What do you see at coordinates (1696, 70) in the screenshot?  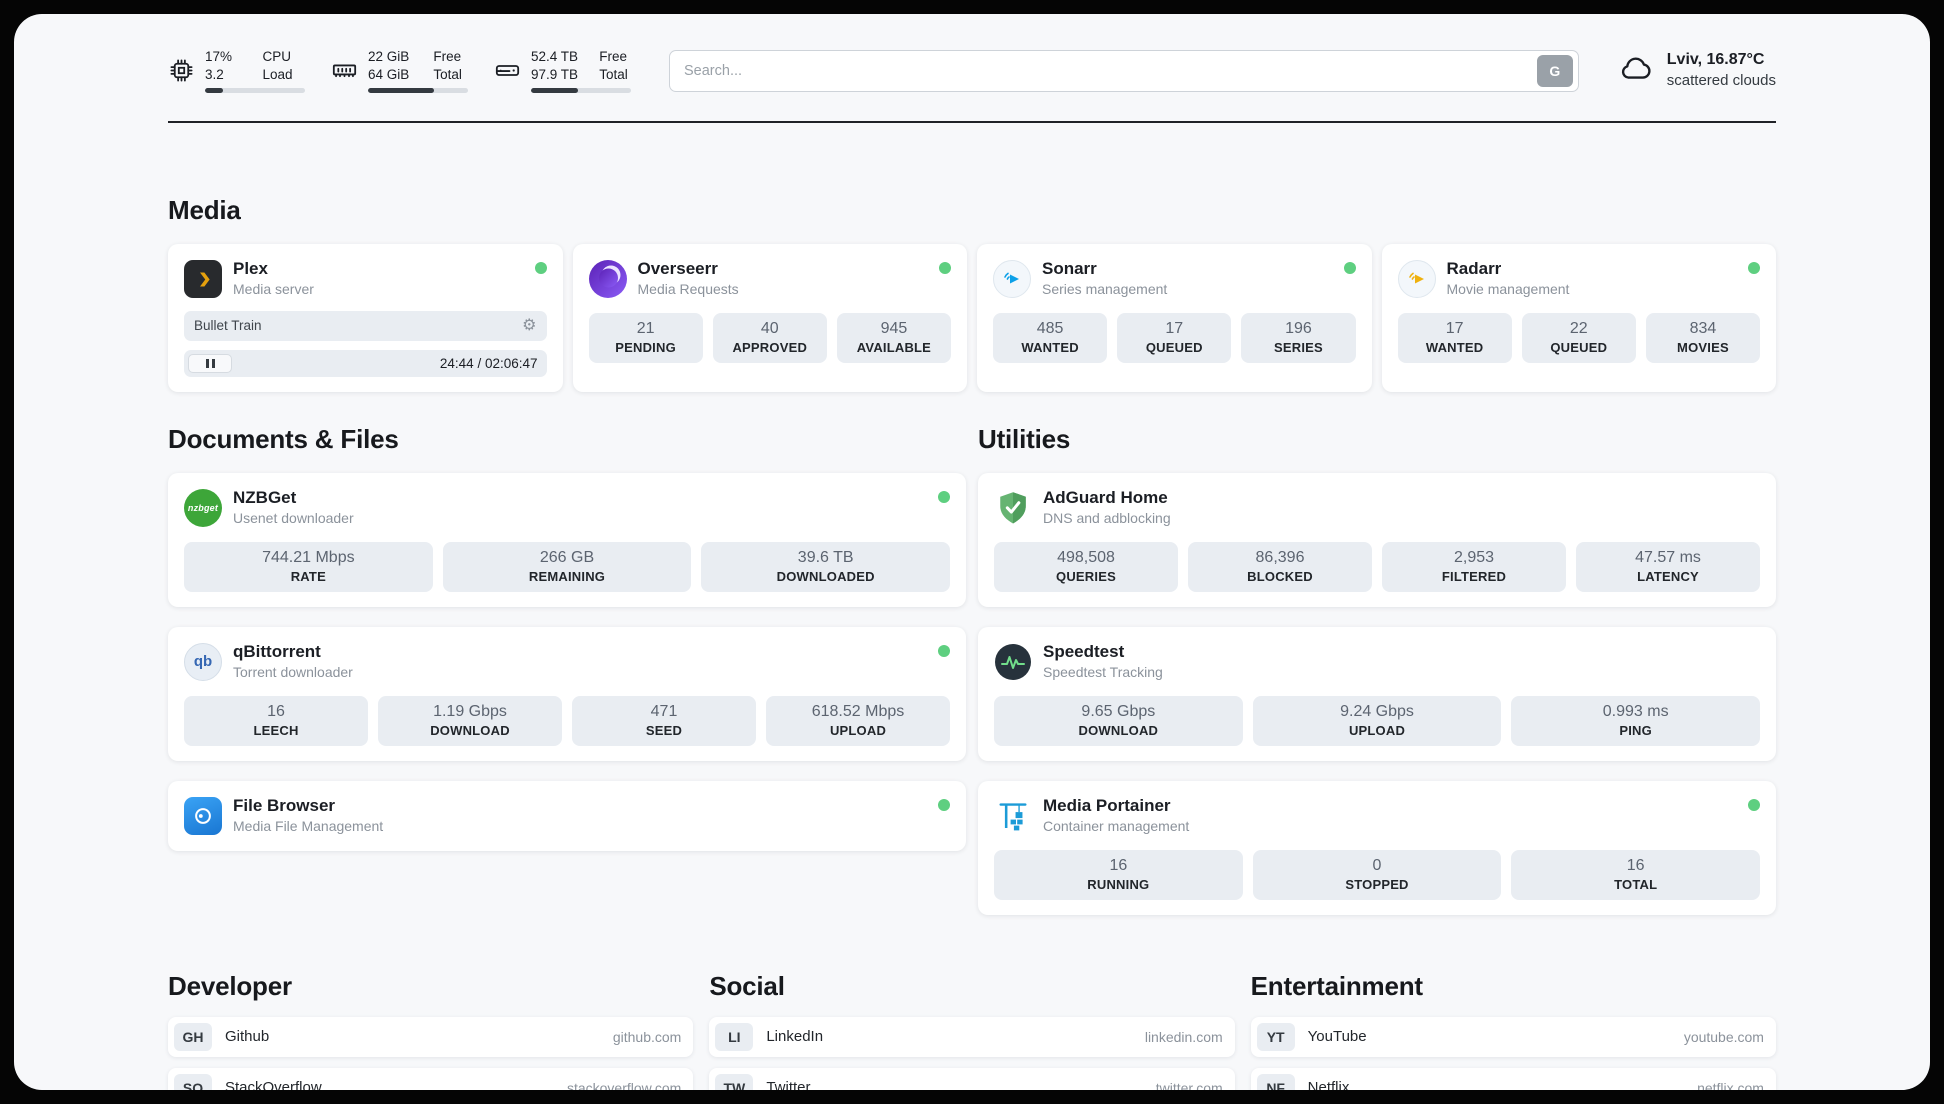 I see `weather-widget: Lviv, 16.87°C scattered clouds` at bounding box center [1696, 70].